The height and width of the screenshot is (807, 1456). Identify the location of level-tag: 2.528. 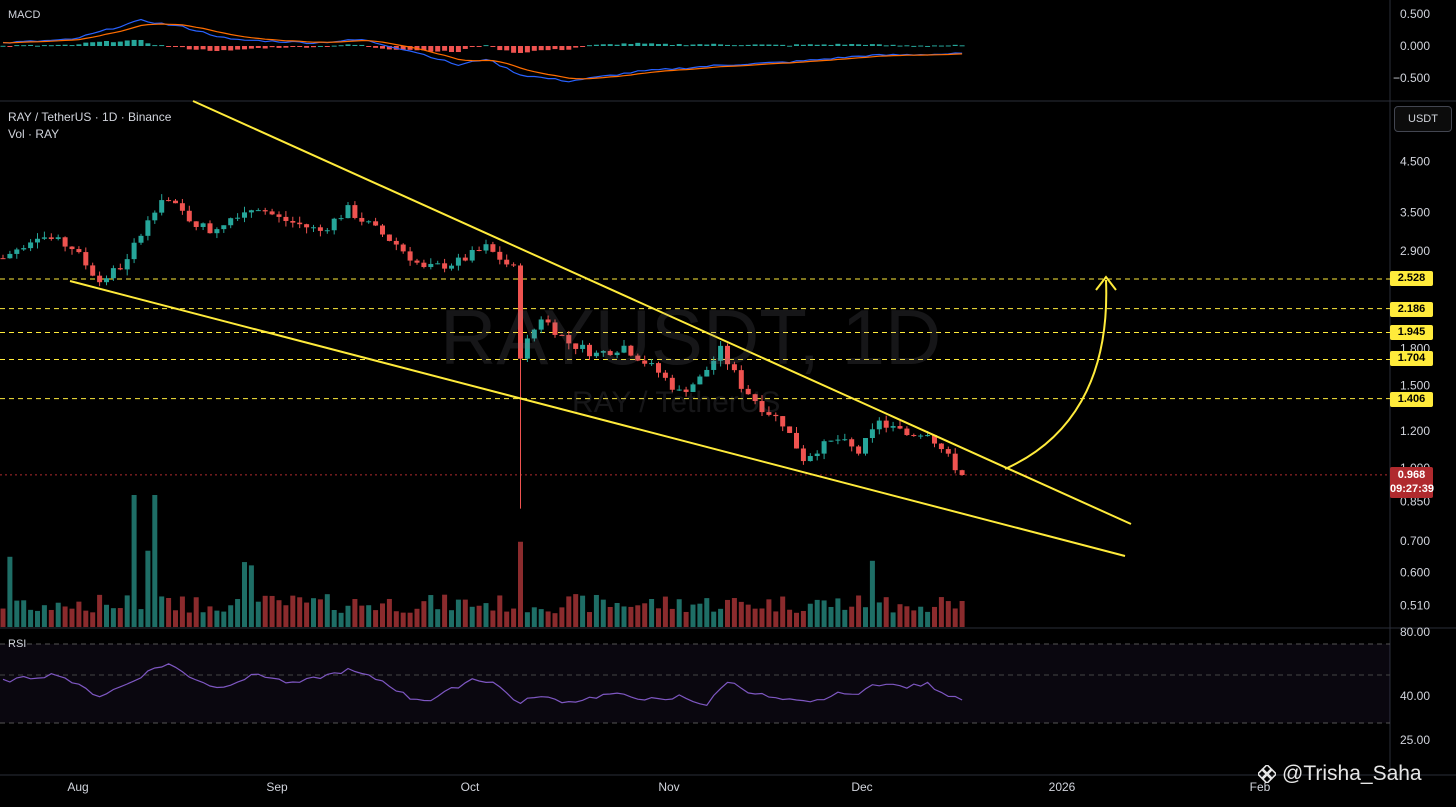
(1411, 278).